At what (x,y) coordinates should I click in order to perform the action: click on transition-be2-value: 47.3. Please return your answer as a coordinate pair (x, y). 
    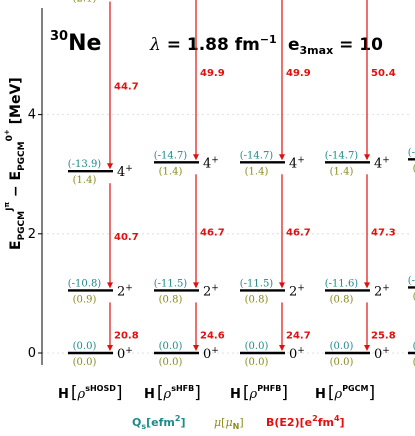
    Looking at the image, I should click on (383, 232).